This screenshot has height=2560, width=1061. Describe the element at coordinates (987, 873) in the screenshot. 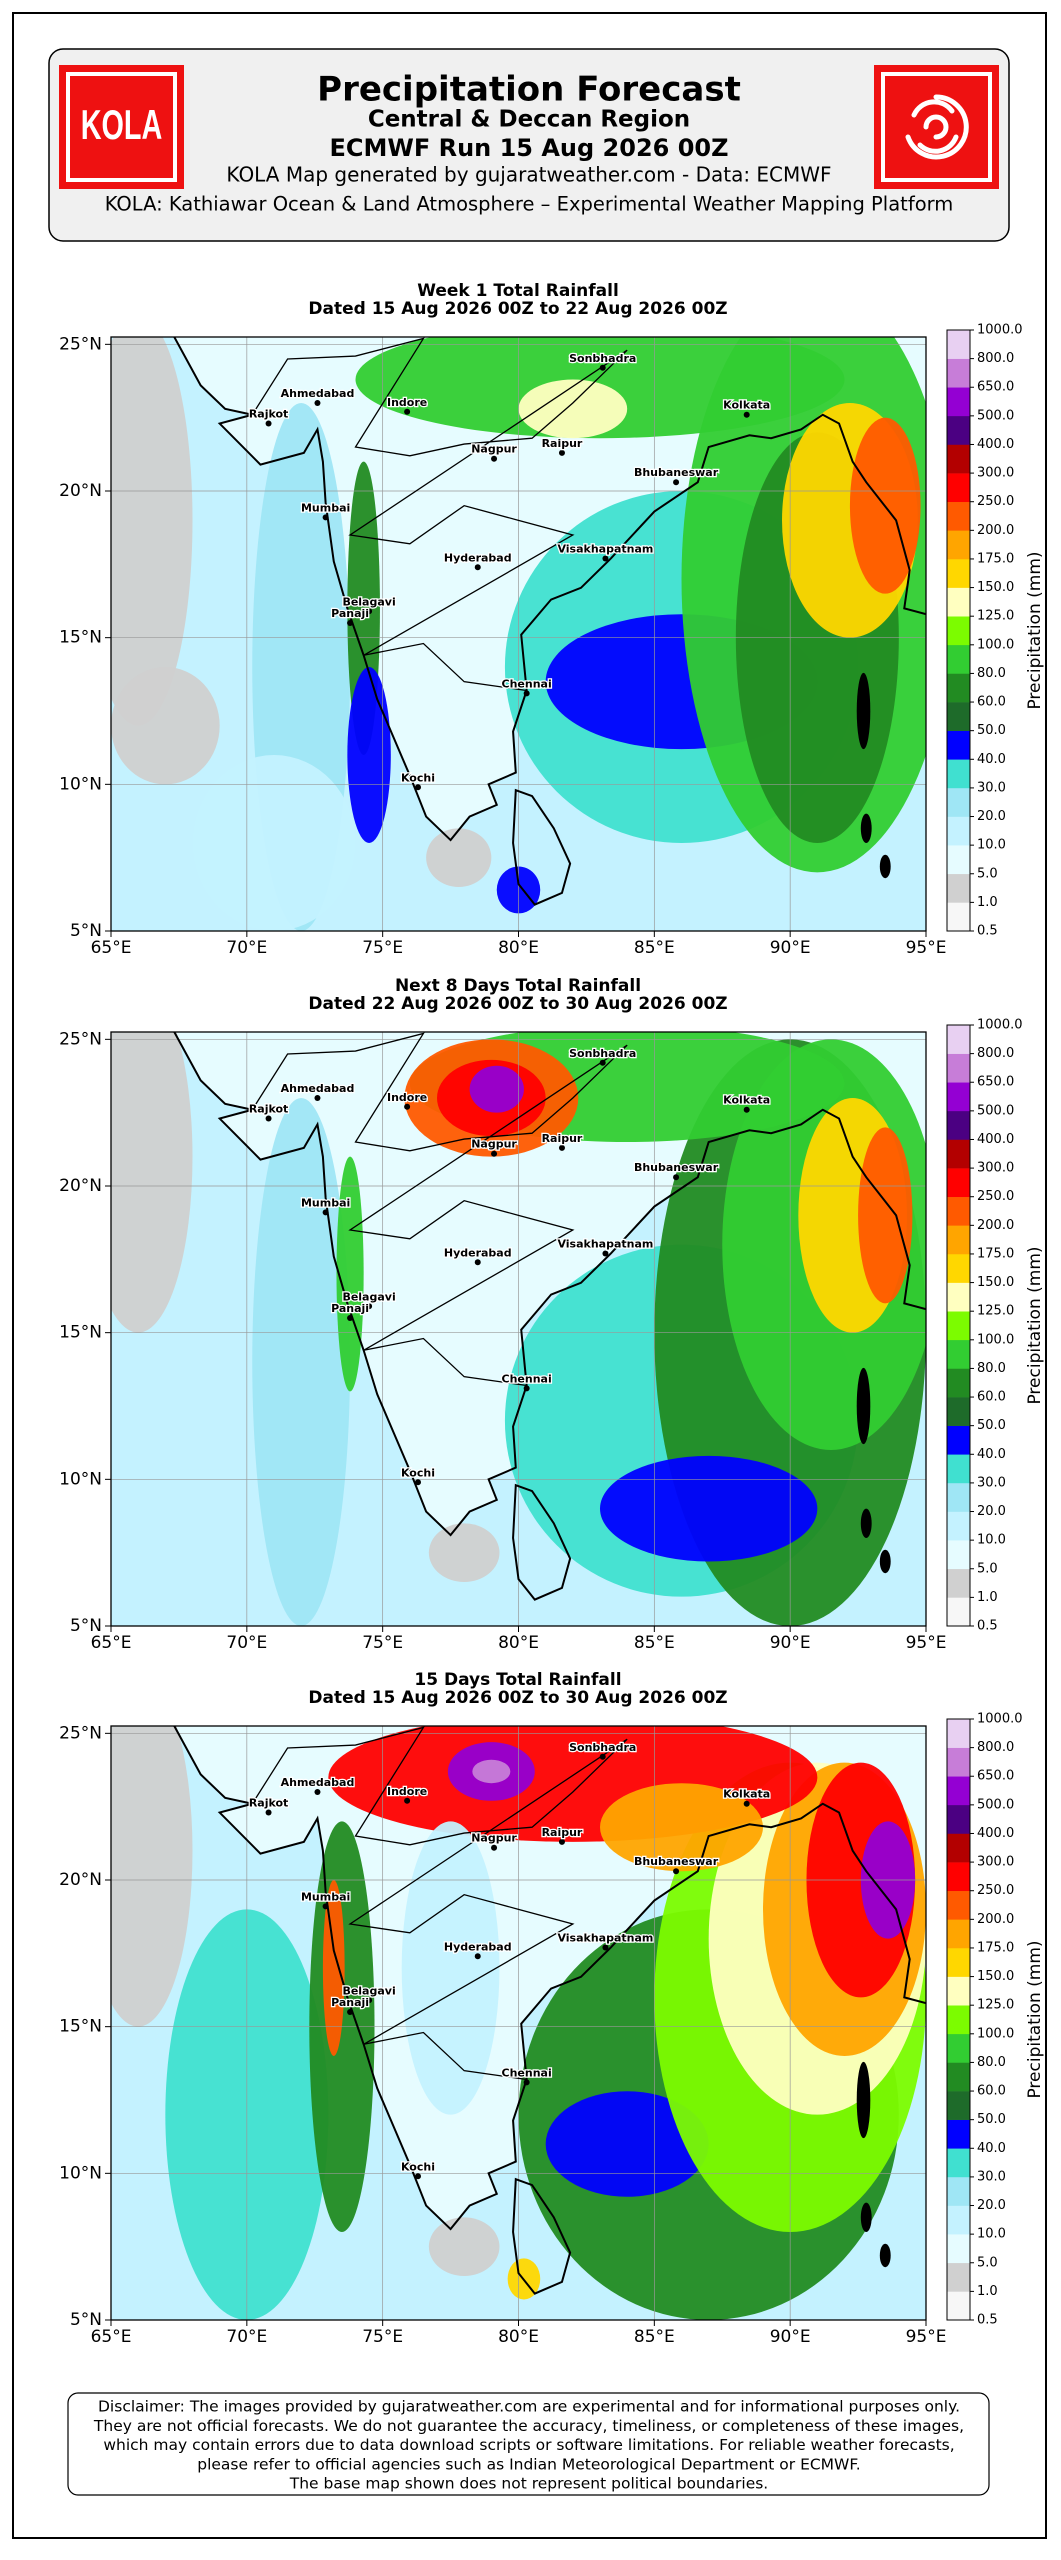

I see `colorbar-label: 5.0` at that location.